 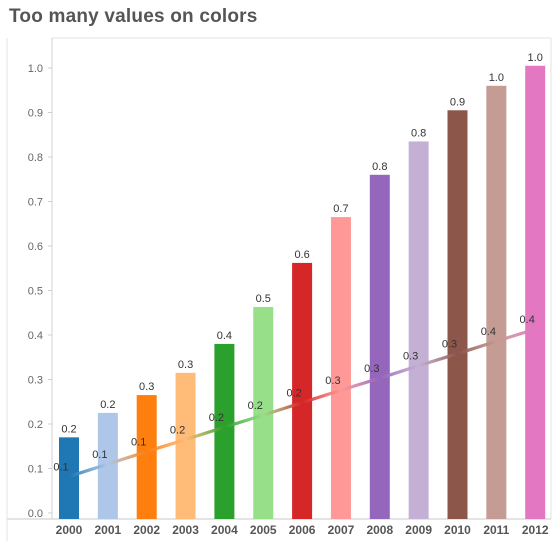 What do you see at coordinates (69, 530) in the screenshot?
I see `x-tick-label: 2000` at bounding box center [69, 530].